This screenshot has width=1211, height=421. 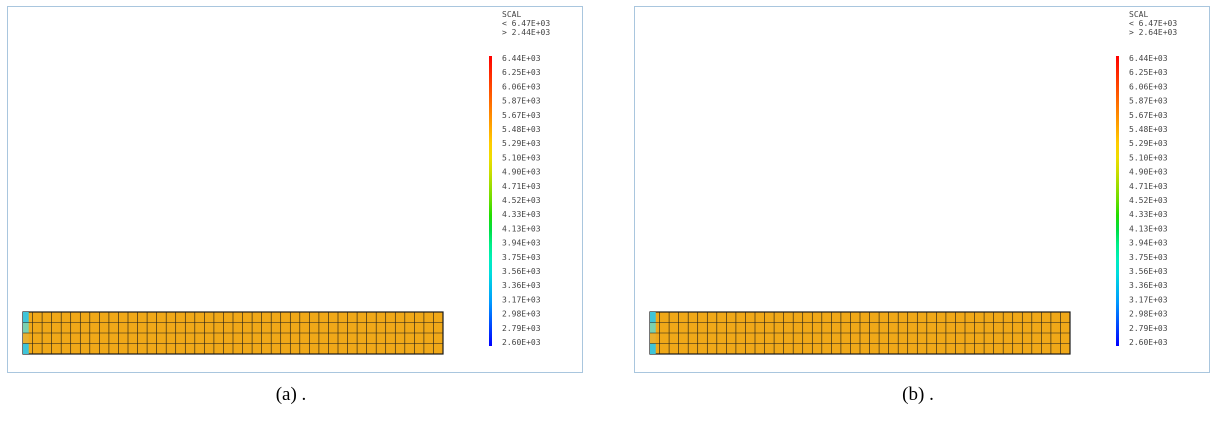 What do you see at coordinates (1153, 32) in the screenshot?
I see `legend-lower-bound: > 2.64E+03` at bounding box center [1153, 32].